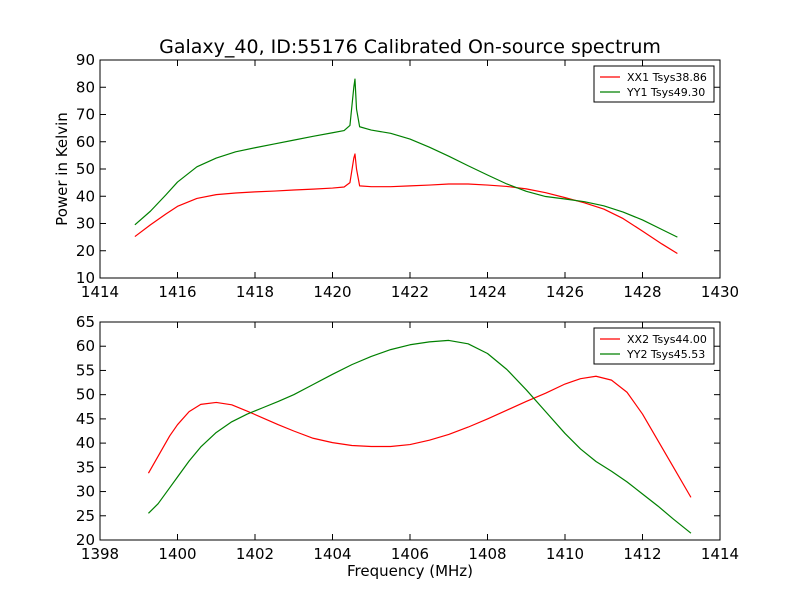 The width and height of the screenshot is (800, 600). What do you see at coordinates (487, 292) in the screenshot?
I see `x-tick-label: 1424` at bounding box center [487, 292].